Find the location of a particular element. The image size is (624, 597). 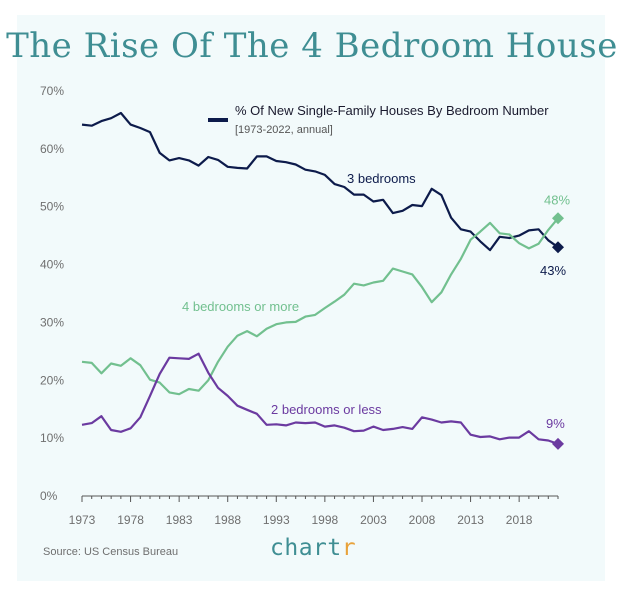

y-tick-label: 0% is located at coordinates (49, 496).